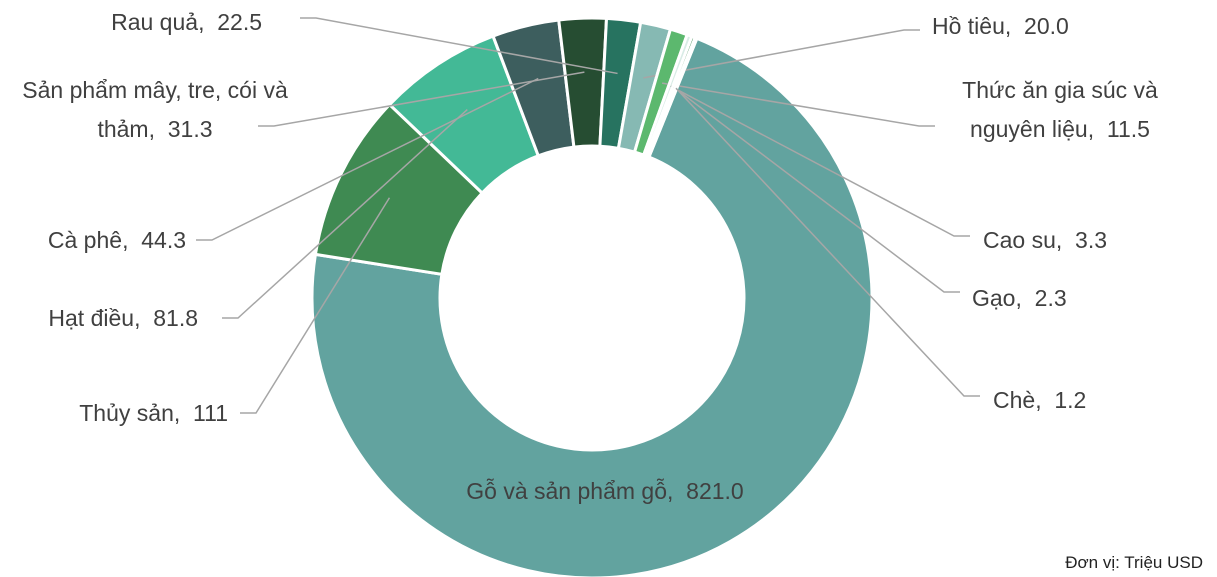 Image resolution: width=1217 pixels, height=577 pixels. What do you see at coordinates (1029, 240) in the screenshot?
I see `label-category: Cao su` at bounding box center [1029, 240].